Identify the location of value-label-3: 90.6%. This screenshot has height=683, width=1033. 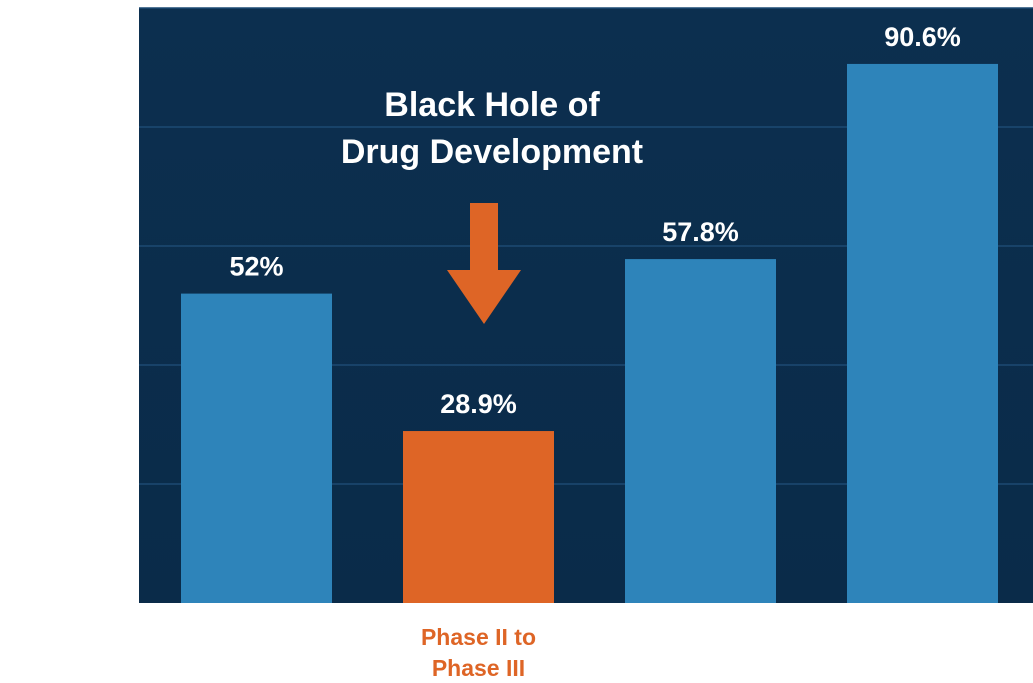
(922, 37).